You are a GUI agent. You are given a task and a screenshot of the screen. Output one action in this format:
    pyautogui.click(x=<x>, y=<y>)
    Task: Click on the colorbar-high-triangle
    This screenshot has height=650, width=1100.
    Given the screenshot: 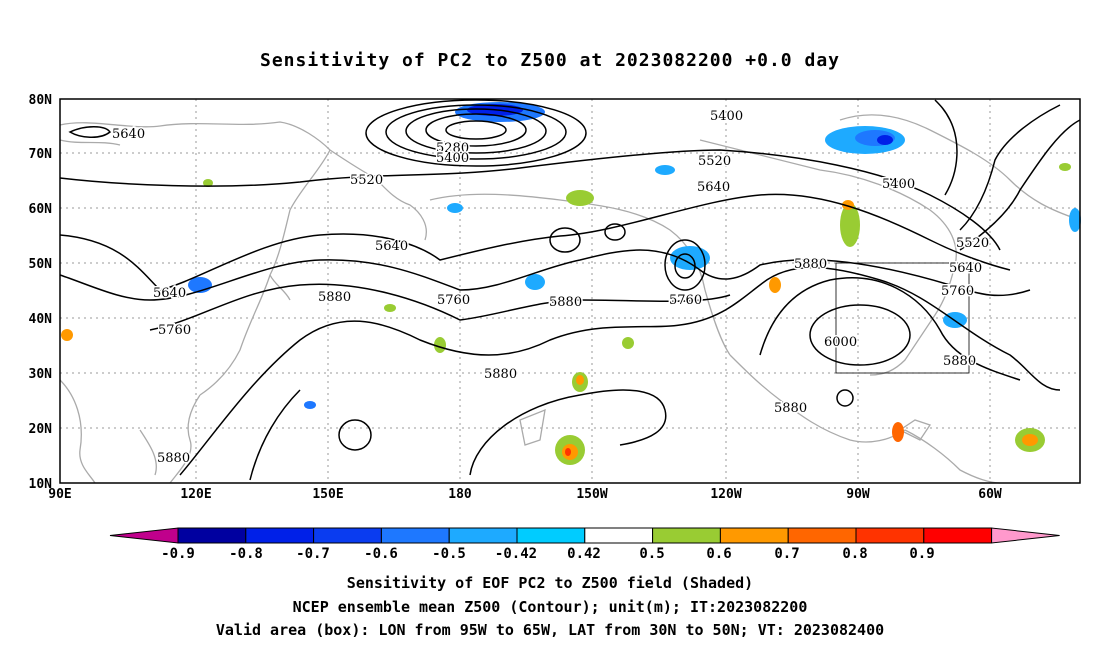 What is the action you would take?
    pyautogui.click(x=1025, y=535)
    